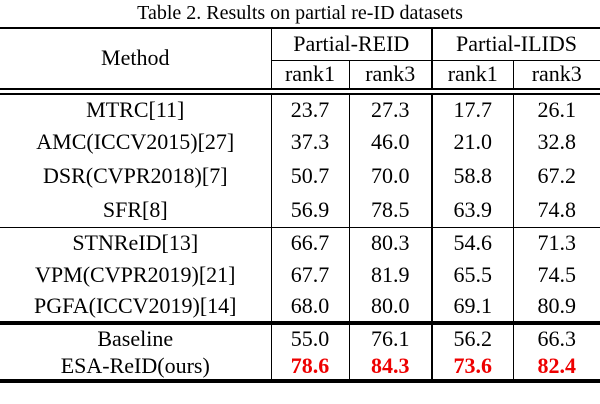 The height and width of the screenshot is (404, 600). I want to click on value-cell: 23.7, so click(309, 108).